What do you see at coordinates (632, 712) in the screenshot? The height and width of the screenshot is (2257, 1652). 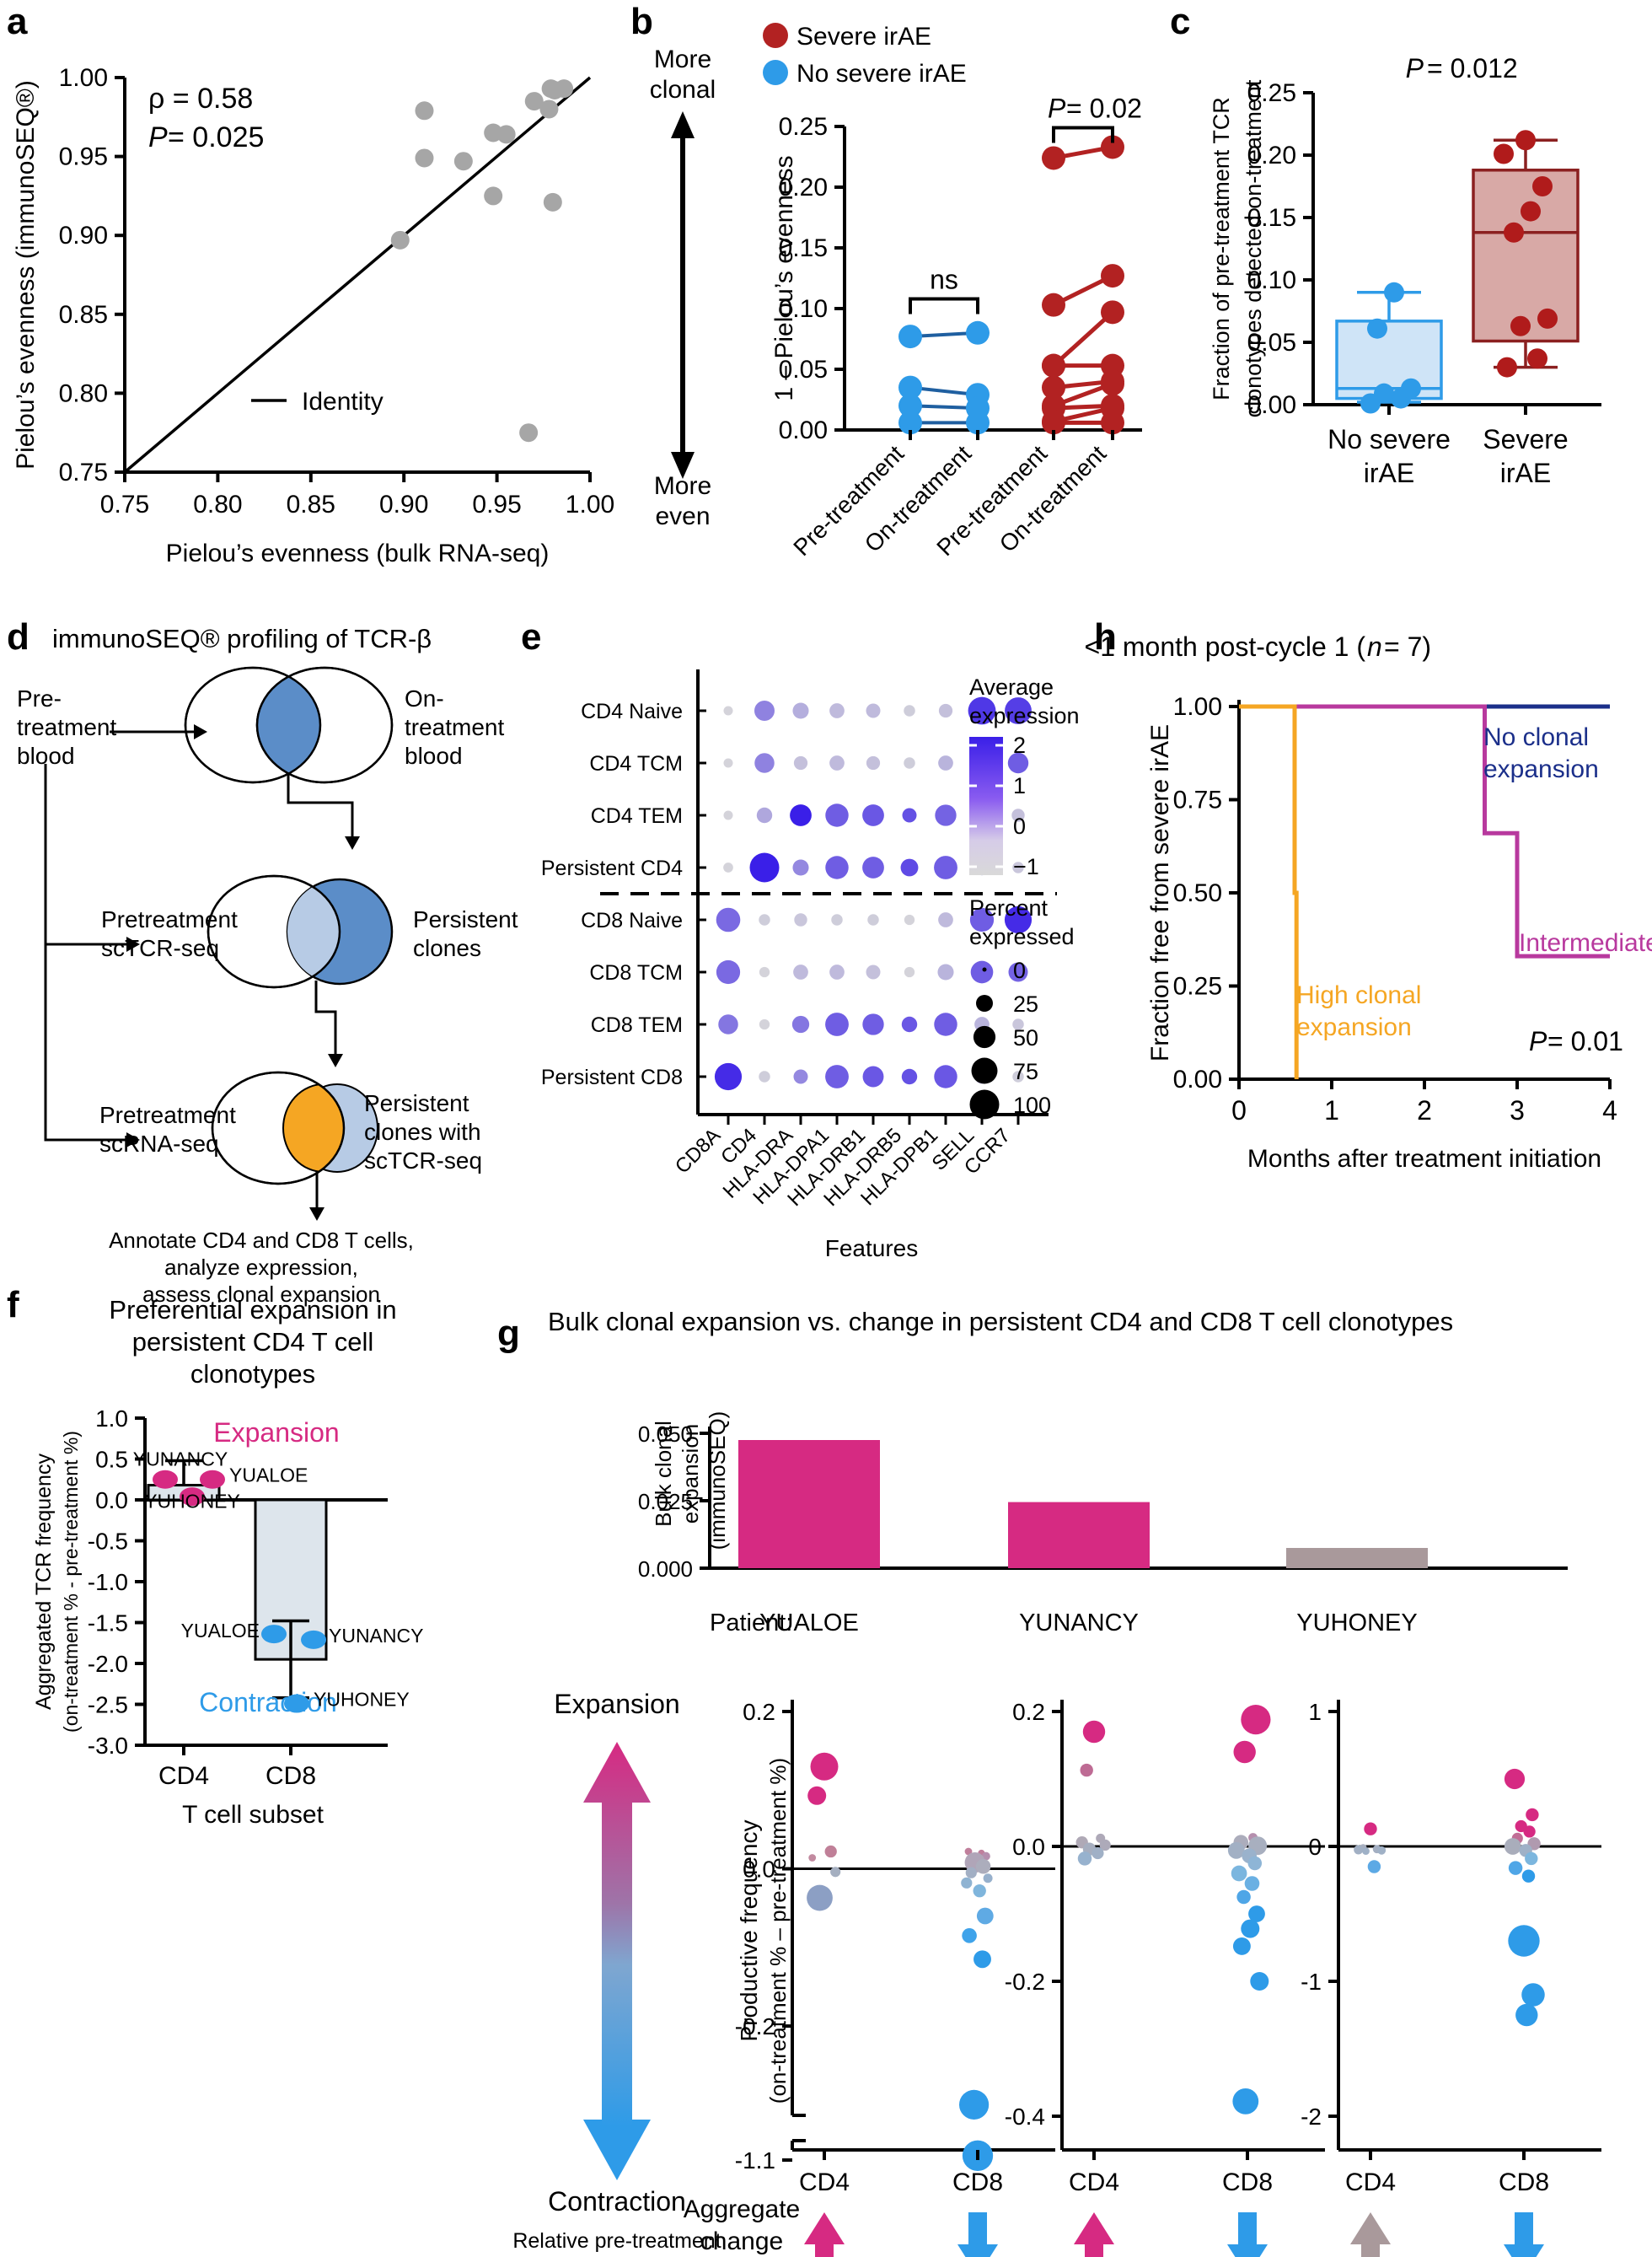 I see `row-label: CD4 Naive` at bounding box center [632, 712].